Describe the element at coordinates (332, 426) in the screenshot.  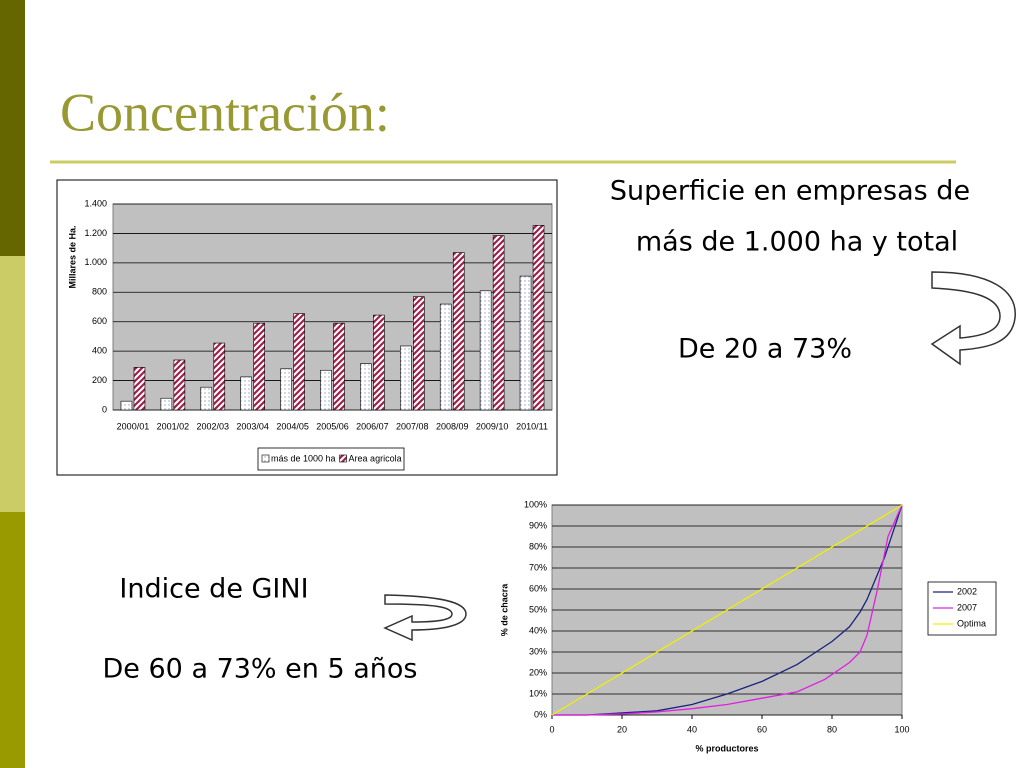
I see `x-tick-label: 2005/06` at that location.